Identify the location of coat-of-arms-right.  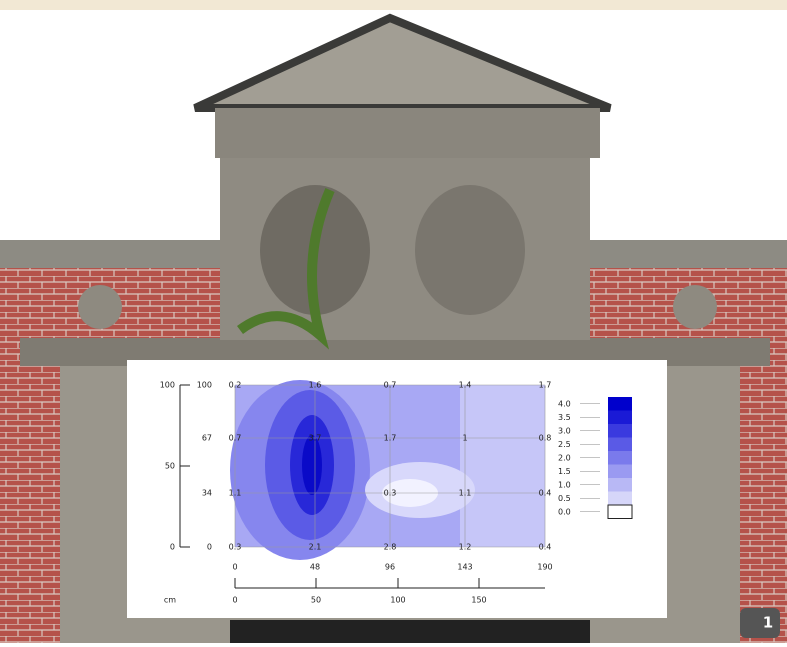
(470, 250).